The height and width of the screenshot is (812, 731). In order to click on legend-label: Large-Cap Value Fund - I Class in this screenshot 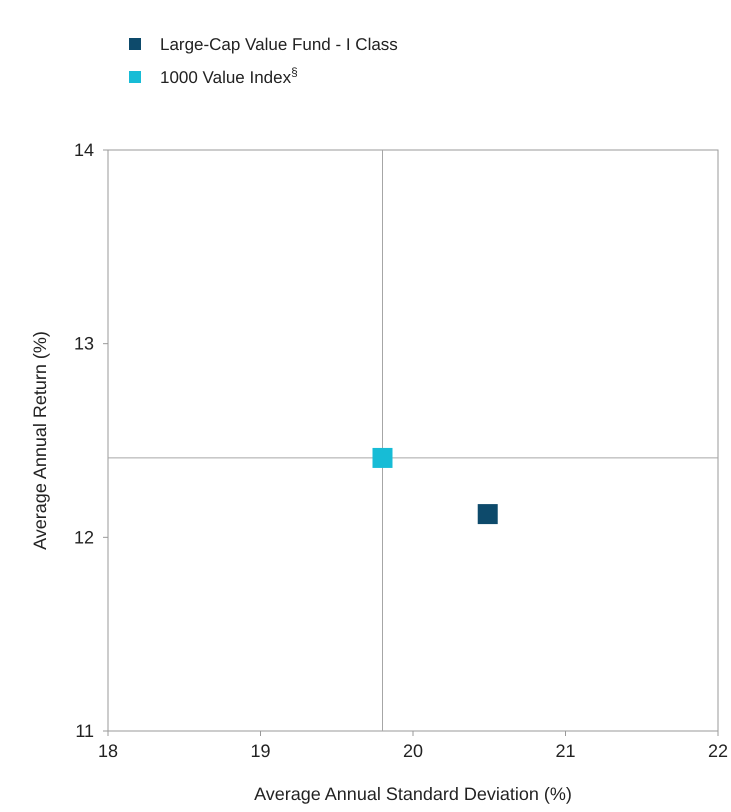, I will do `click(279, 44)`.